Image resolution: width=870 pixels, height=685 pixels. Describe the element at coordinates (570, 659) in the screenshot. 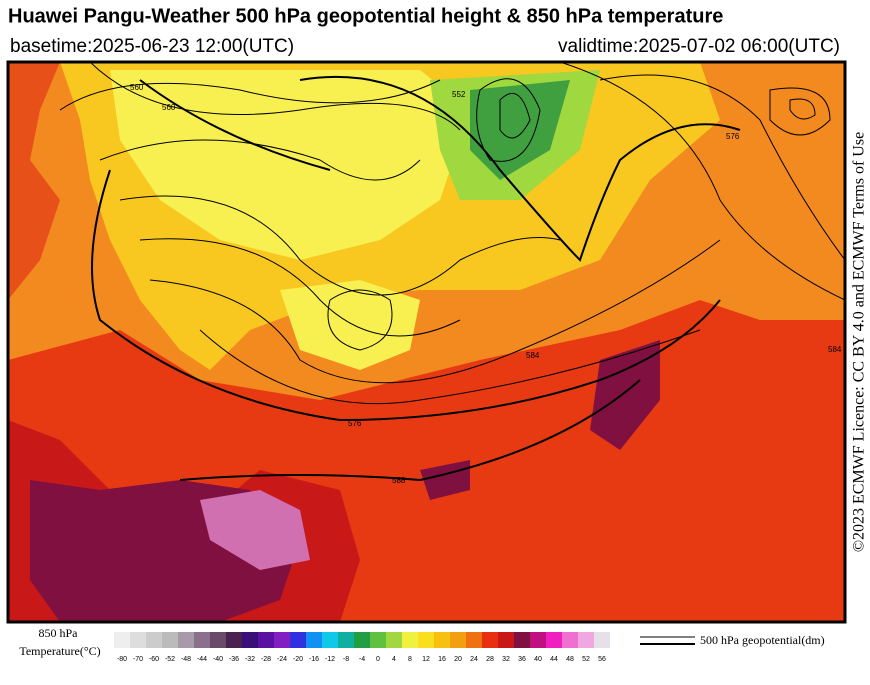

I see `colorbar-tick-label: 48` at that location.